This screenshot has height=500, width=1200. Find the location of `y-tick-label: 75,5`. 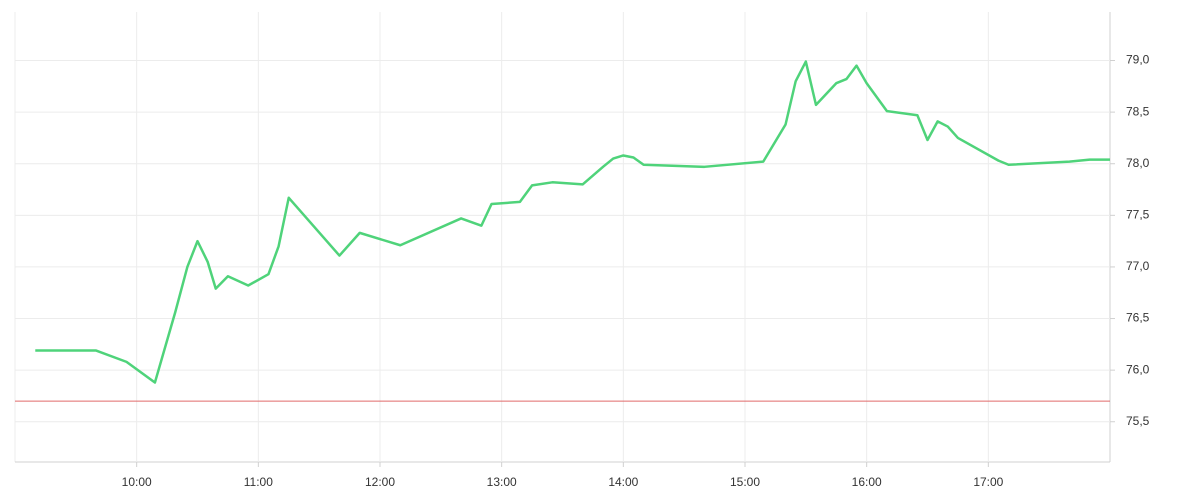

y-tick-label: 75,5 is located at coordinates (1138, 421).